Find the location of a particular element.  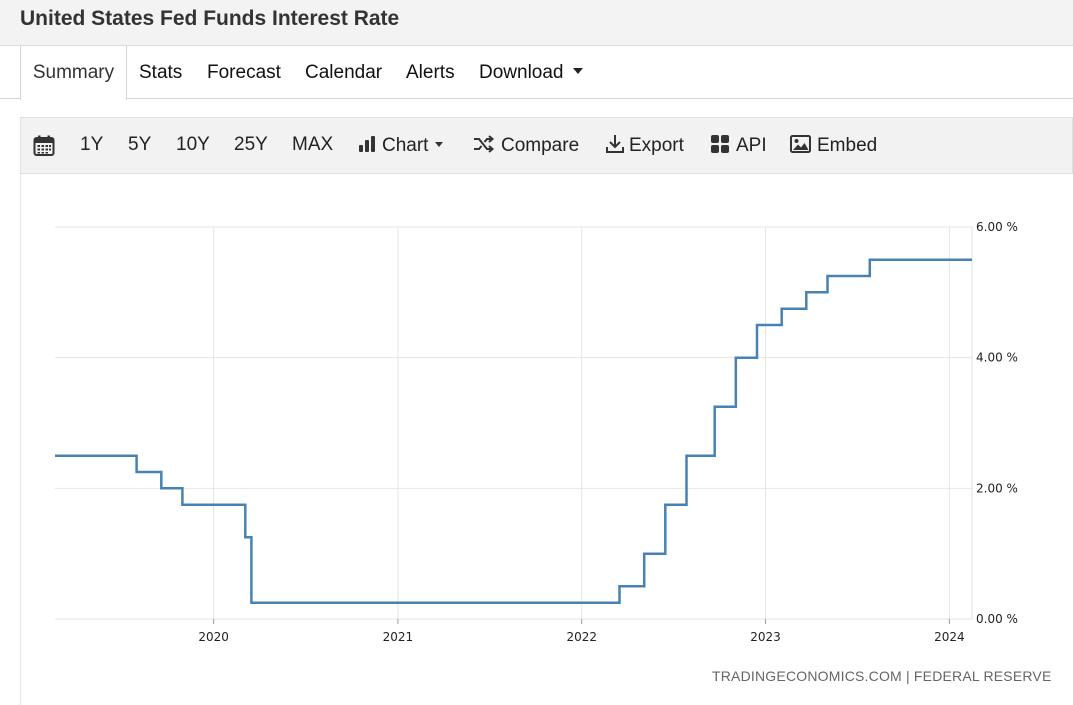

compare-label: Compare is located at coordinates (540, 145).